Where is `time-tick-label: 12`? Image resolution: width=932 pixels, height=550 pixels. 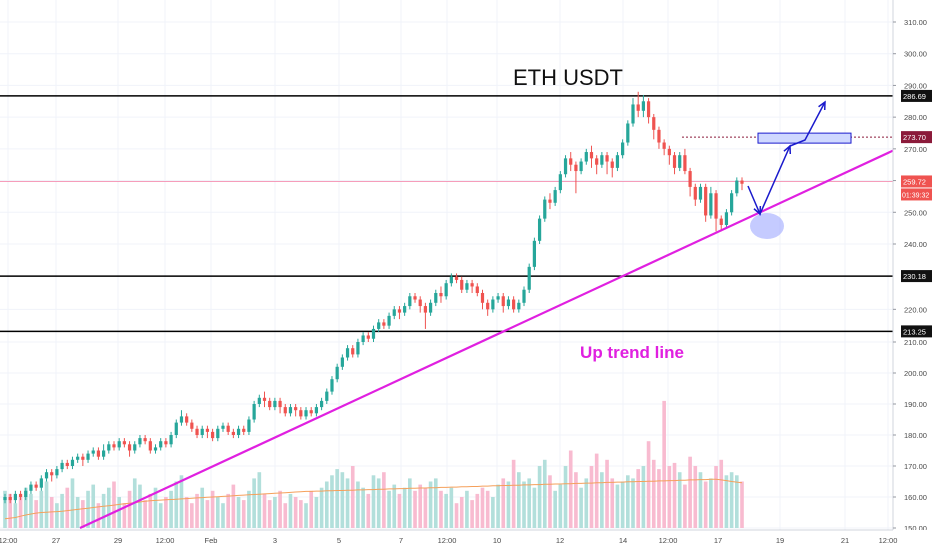
time-tick-label: 12 is located at coordinates (560, 540).